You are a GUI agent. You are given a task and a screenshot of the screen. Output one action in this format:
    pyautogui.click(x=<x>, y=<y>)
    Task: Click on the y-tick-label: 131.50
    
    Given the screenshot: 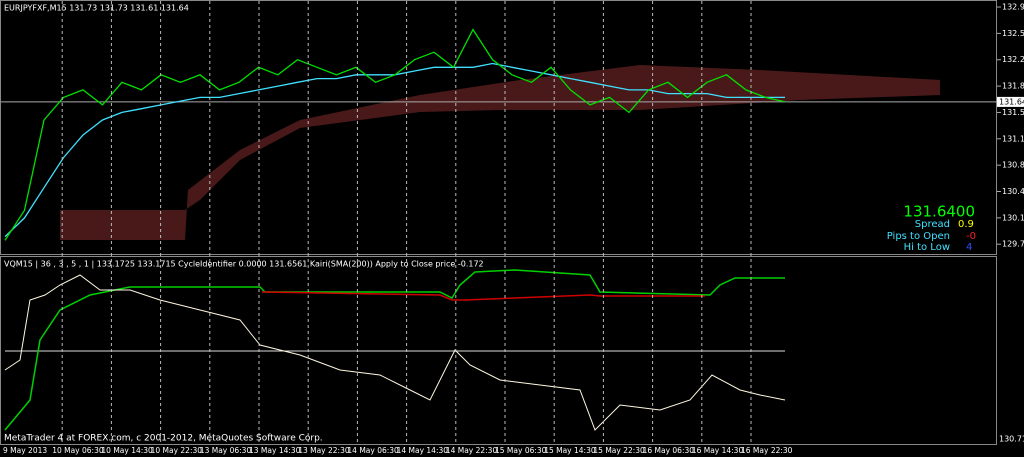 What is the action you would take?
    pyautogui.click(x=1013, y=112)
    